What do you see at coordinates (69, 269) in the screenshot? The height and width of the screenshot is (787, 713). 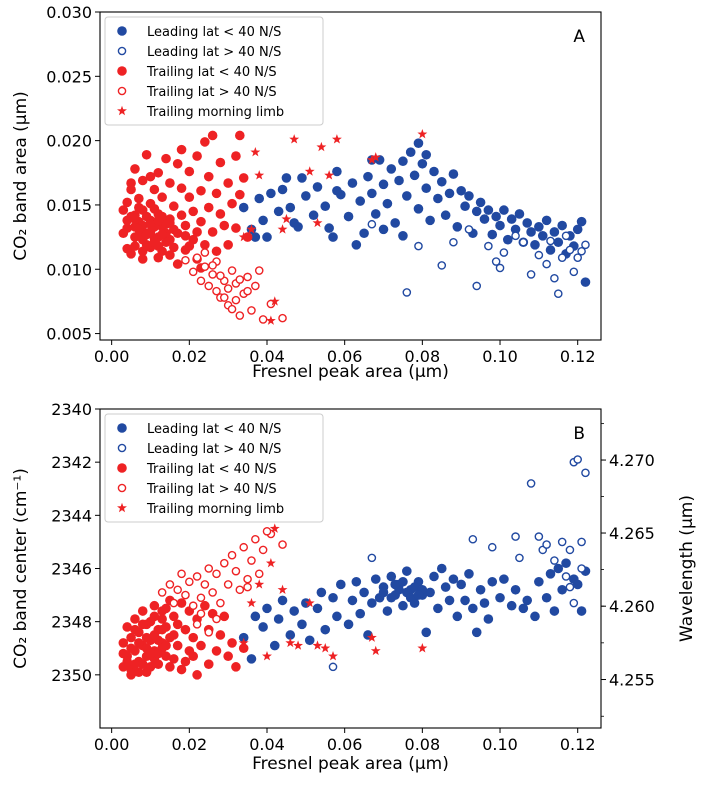 I see `y-tick-label: 0.010` at bounding box center [69, 269].